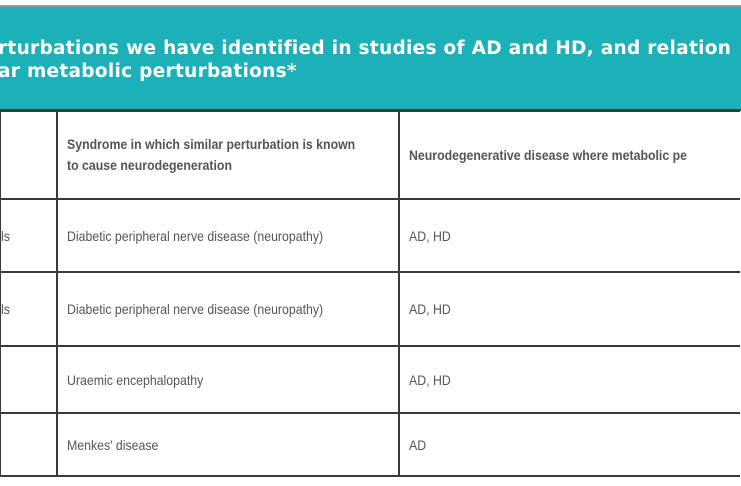 This screenshot has height=486, width=741. What do you see at coordinates (228, 444) in the screenshot?
I see `table-cell: Menkes' disease` at bounding box center [228, 444].